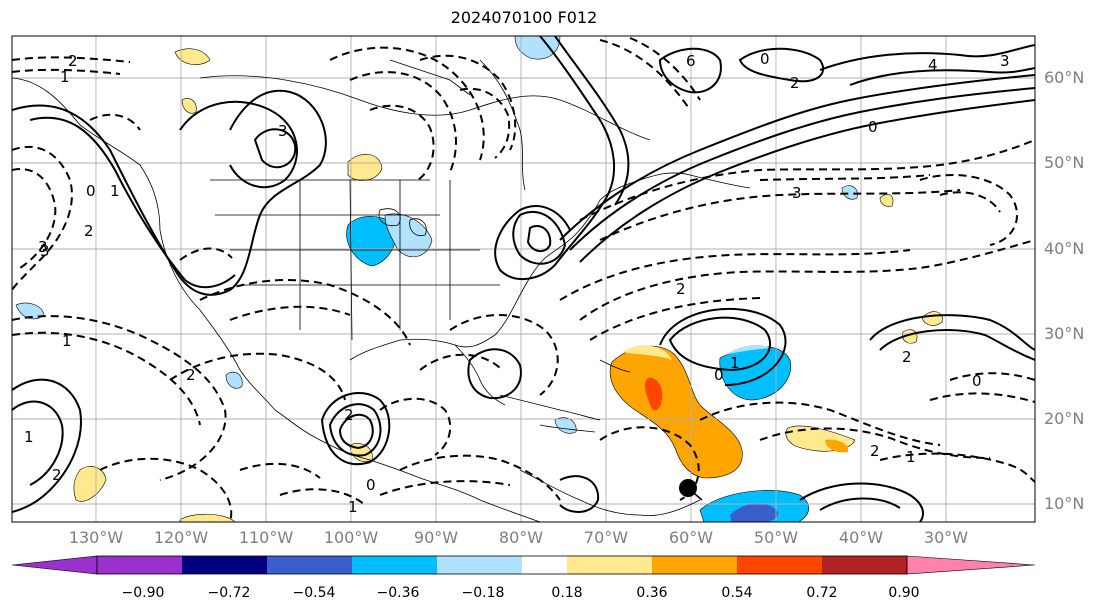 The height and width of the screenshot is (615, 1105). I want to click on shade-yellow-canada, so click(365, 167).